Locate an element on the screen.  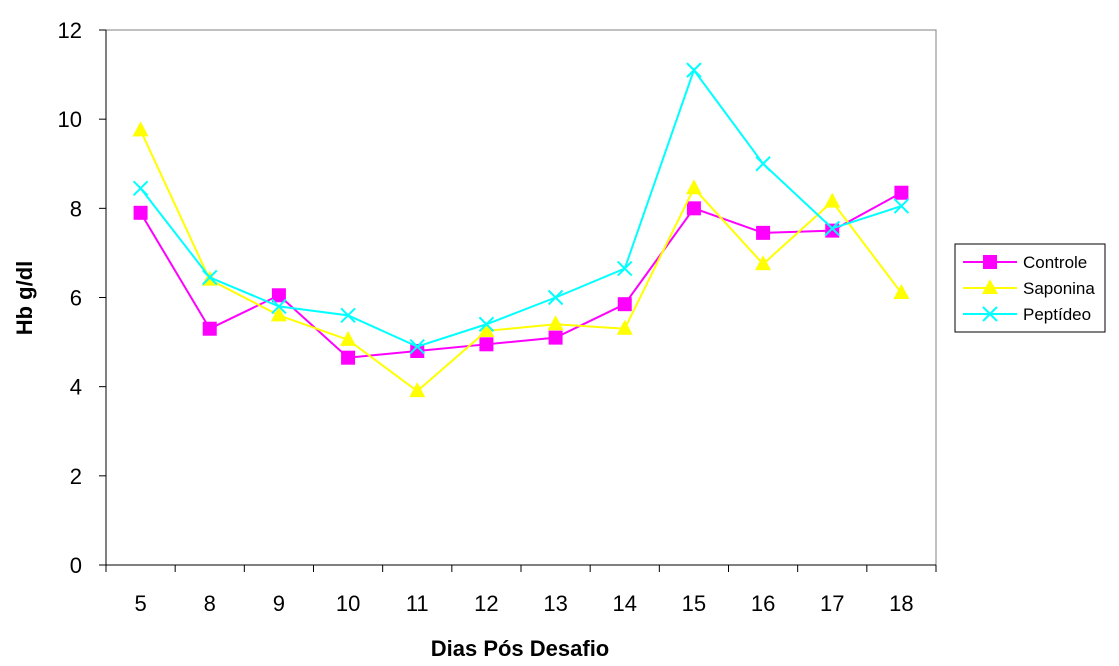
x-tick-label: 10 is located at coordinates (348, 603).